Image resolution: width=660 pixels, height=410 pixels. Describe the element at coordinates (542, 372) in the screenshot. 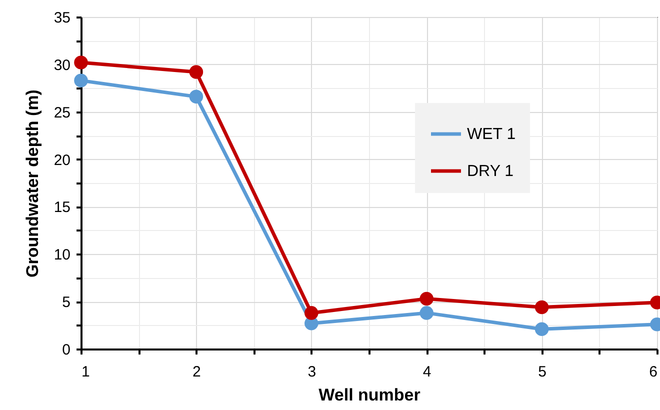

I see `x-tick-label: 5` at that location.